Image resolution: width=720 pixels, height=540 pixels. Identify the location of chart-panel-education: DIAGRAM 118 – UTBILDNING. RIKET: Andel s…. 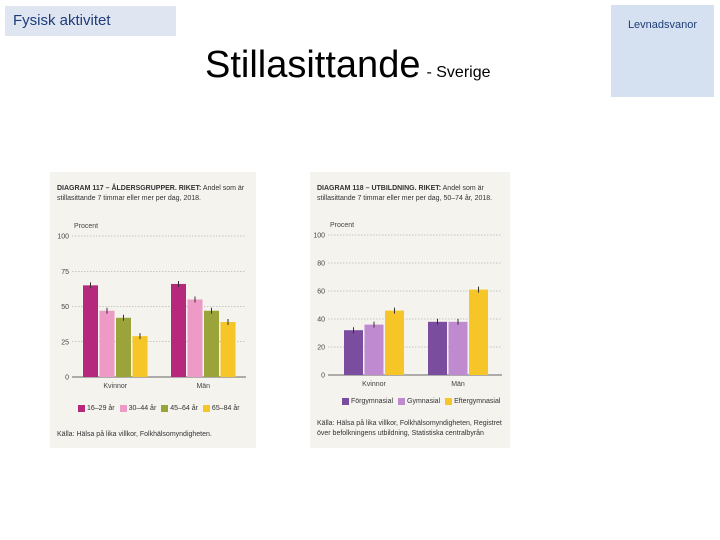
(410, 310).